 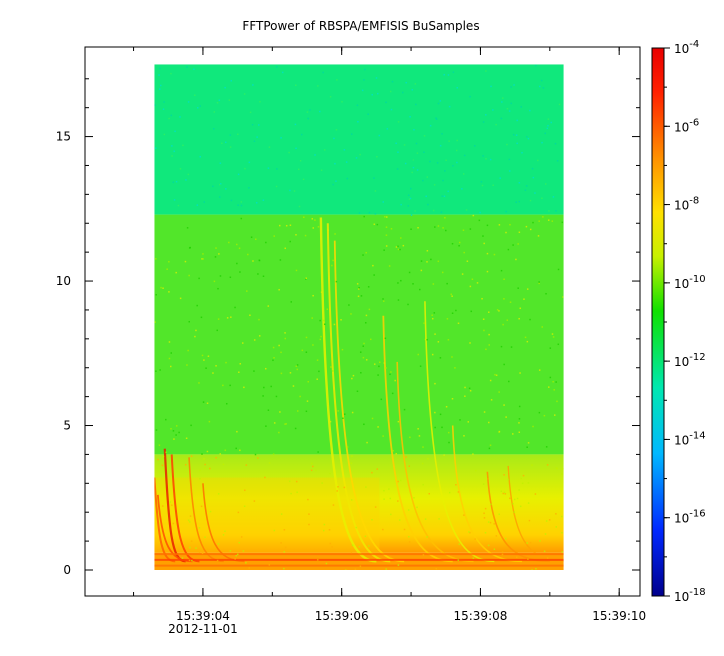 What do you see at coordinates (685, 321) in the screenshot?
I see `colorbar-axis: 10-4 10-6 10-8 10-10 10-12 10-14 10-16 10-18` at bounding box center [685, 321].